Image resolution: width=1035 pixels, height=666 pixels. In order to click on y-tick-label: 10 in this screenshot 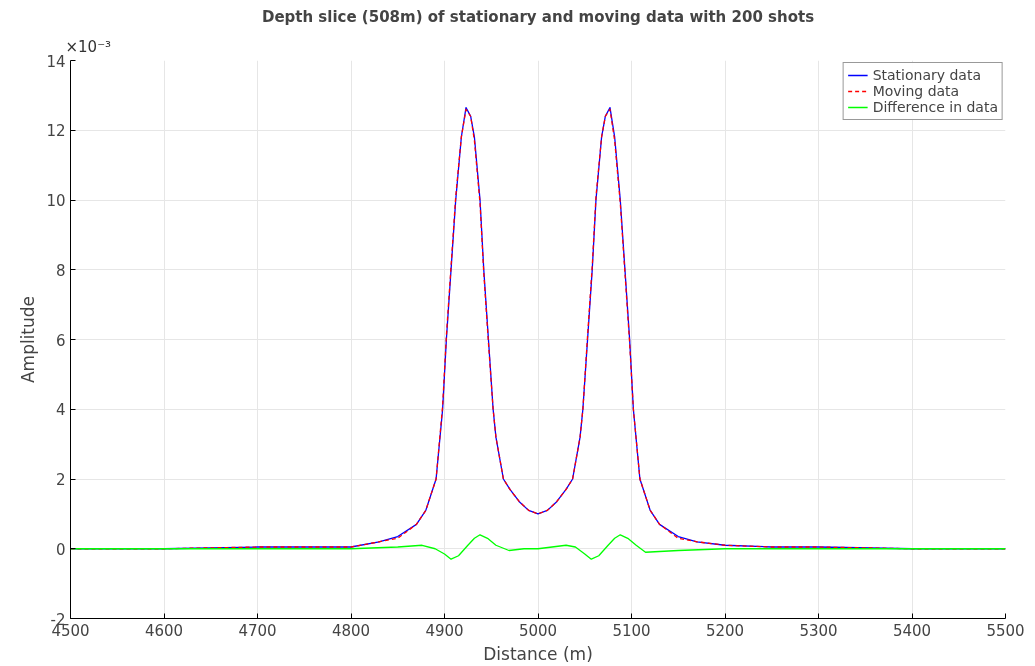, I will do `click(56, 201)`.